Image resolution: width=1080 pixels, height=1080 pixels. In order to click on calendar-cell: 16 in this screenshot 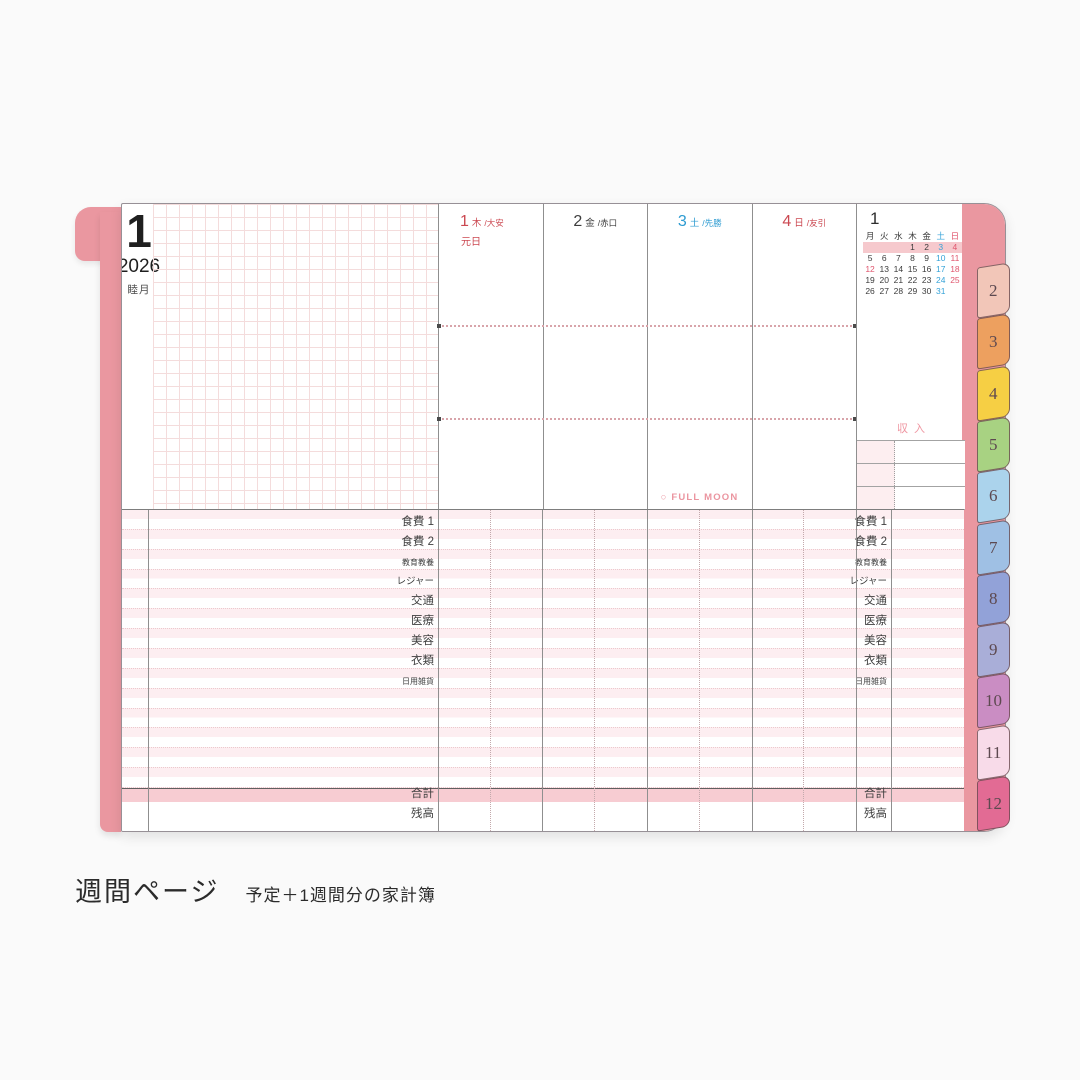, I will do `click(926, 269)`.